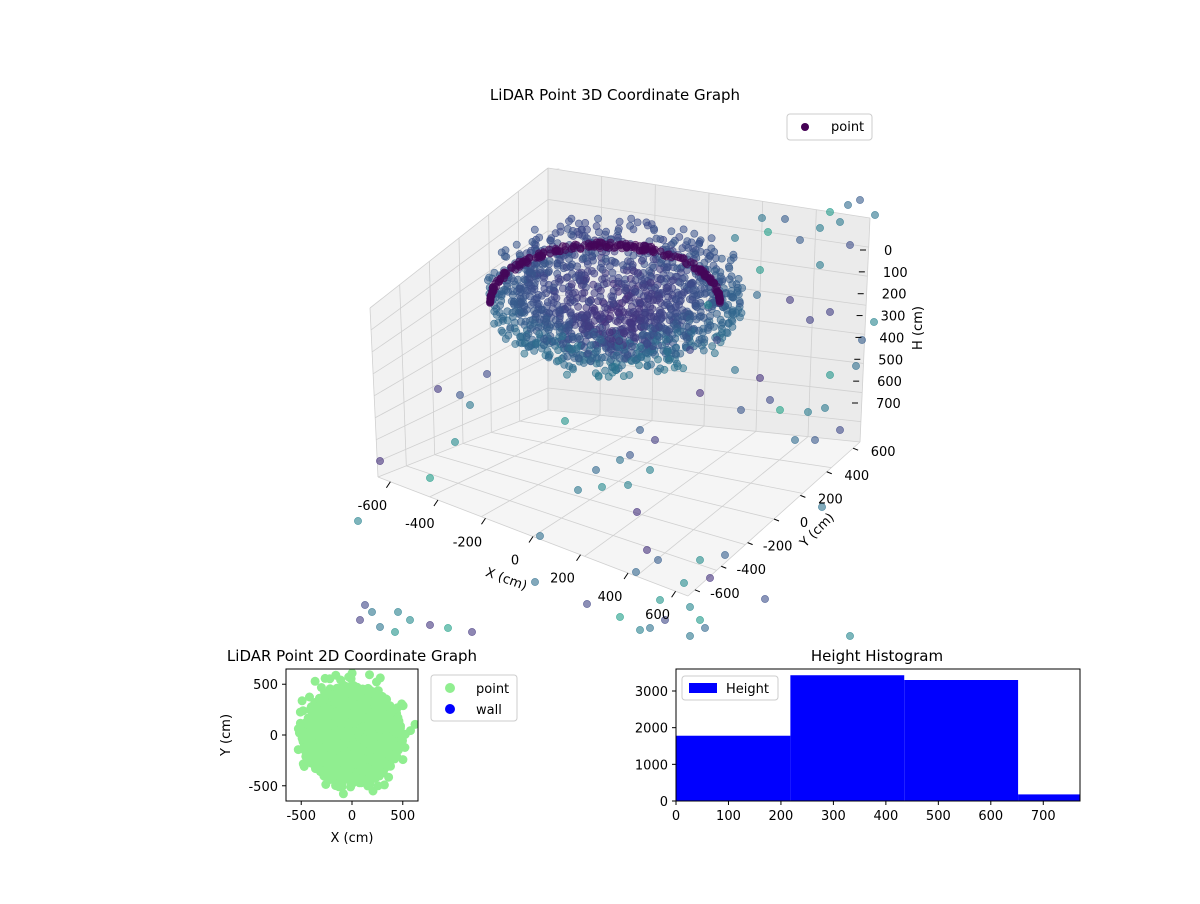 This screenshot has width=1200, height=904. What do you see at coordinates (918, 328) in the screenshot?
I see `z-axis-label-3d: H (cm)` at bounding box center [918, 328].